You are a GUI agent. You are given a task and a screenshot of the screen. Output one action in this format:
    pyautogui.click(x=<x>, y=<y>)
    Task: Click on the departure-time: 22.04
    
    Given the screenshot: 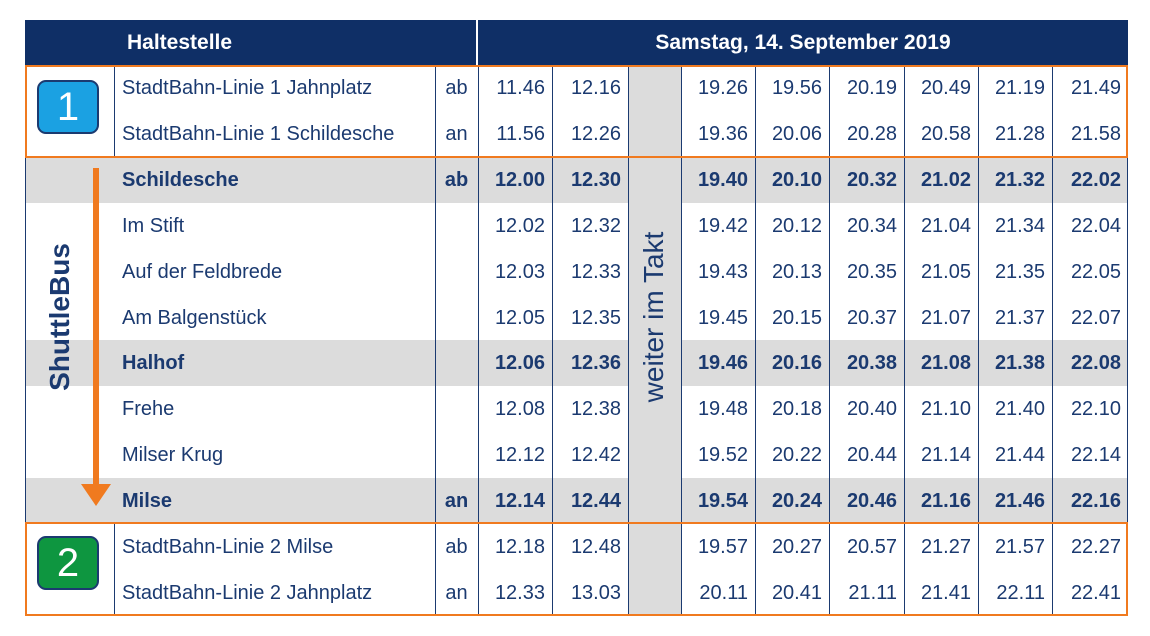 What is the action you would take?
    pyautogui.click(x=1095, y=225)
    